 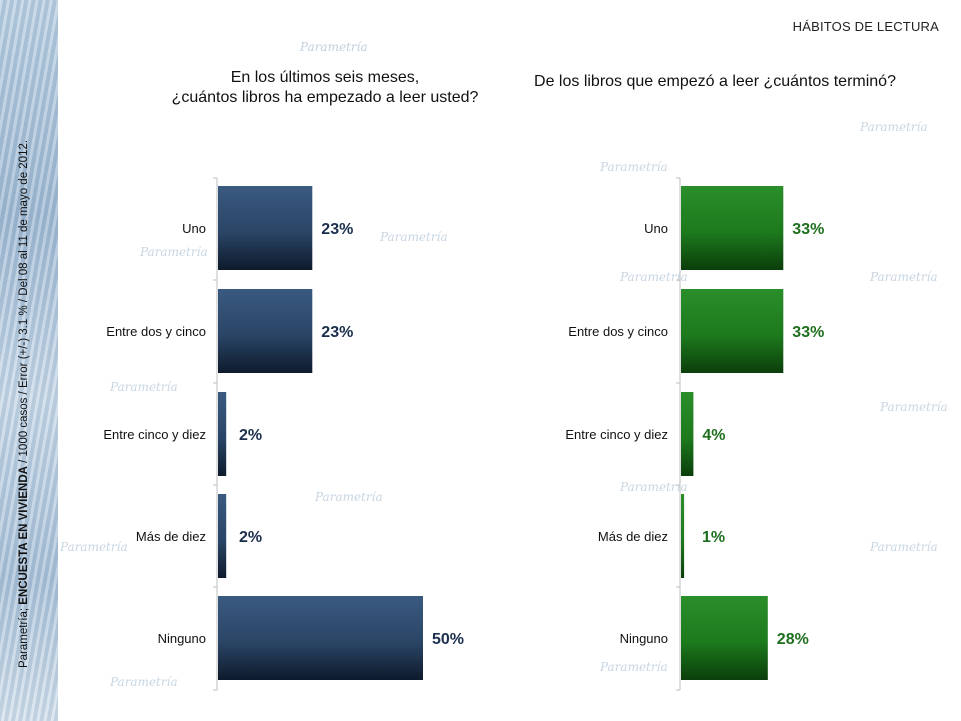 I want to click on left-chart-category-label: Uno, so click(x=194, y=228).